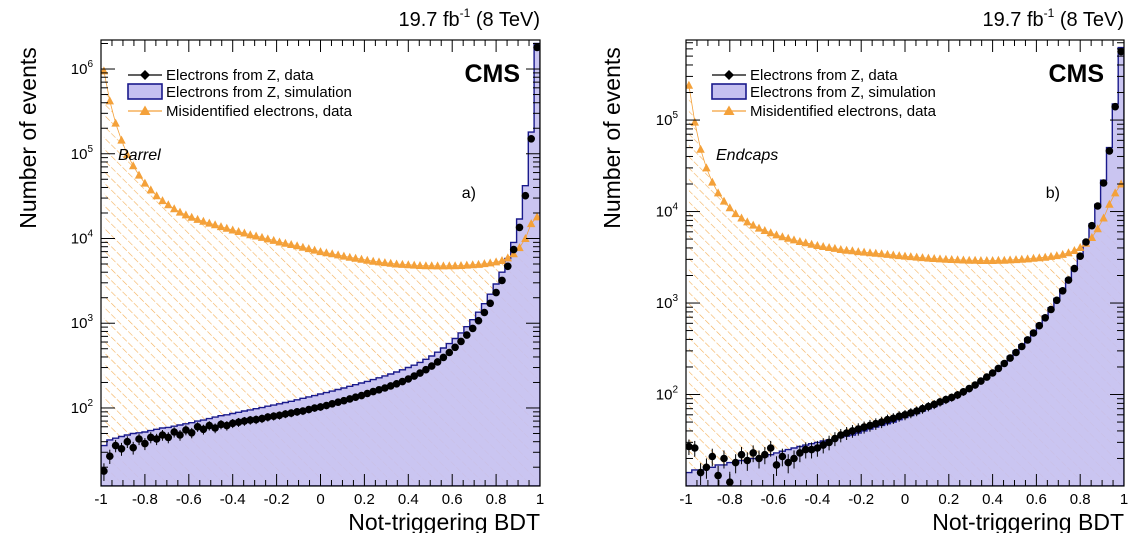 This screenshot has height=533, width=1128. I want to click on x-tick-label: 0.2, so click(948, 499).